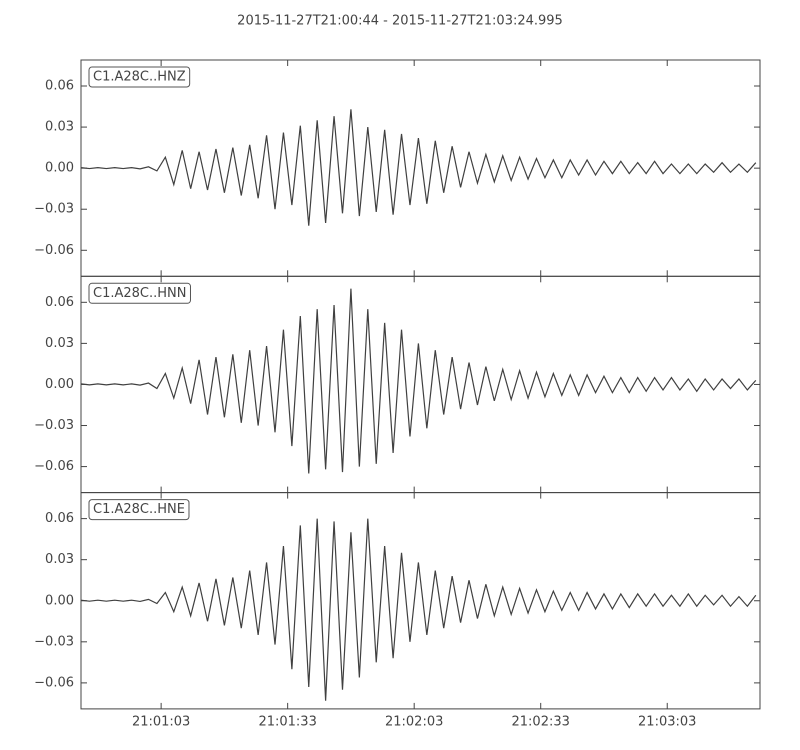 Image resolution: width=800 pixels, height=750 pixels. Describe the element at coordinates (414, 721) in the screenshot. I see `x-tick-label: 21:02:03` at that location.